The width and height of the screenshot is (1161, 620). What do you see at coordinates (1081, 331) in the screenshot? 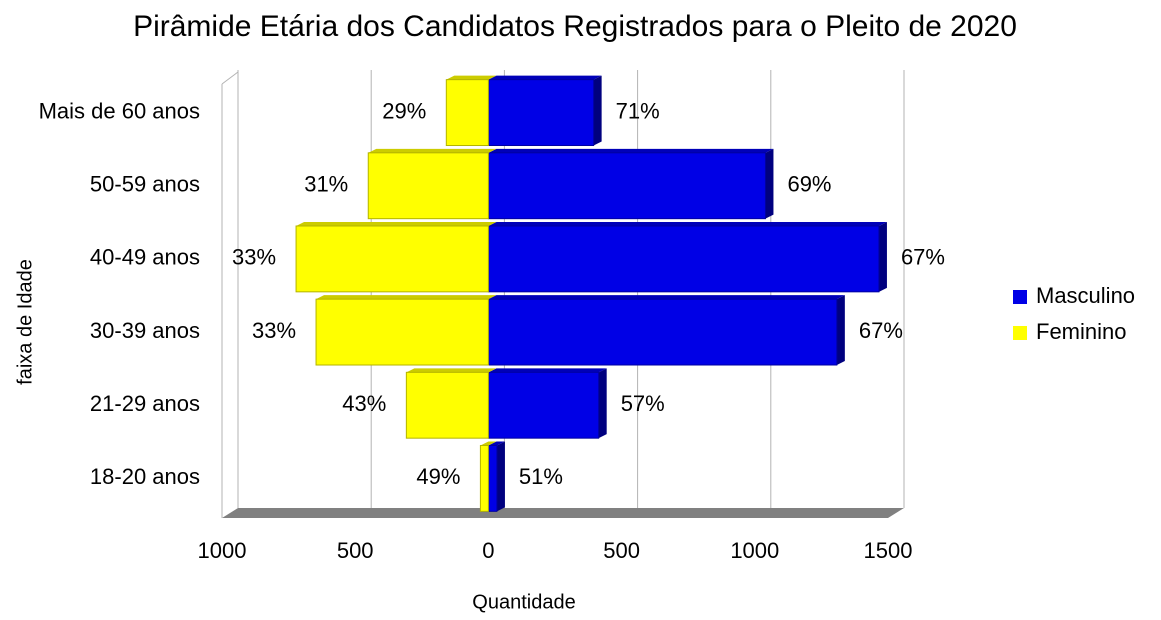
I see `legend-label: Feminino` at bounding box center [1081, 331].